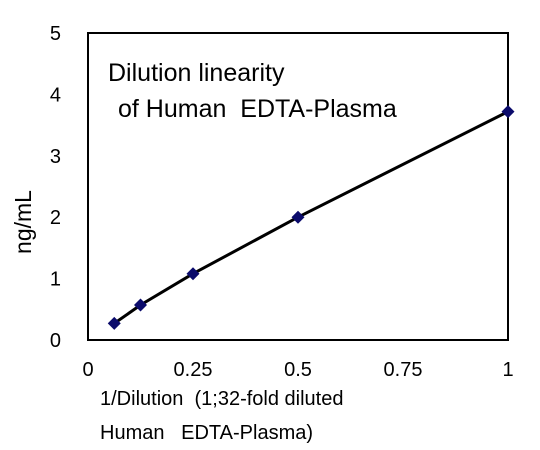 The width and height of the screenshot is (540, 450). I want to click on y-tick-label: 1, so click(55, 280).